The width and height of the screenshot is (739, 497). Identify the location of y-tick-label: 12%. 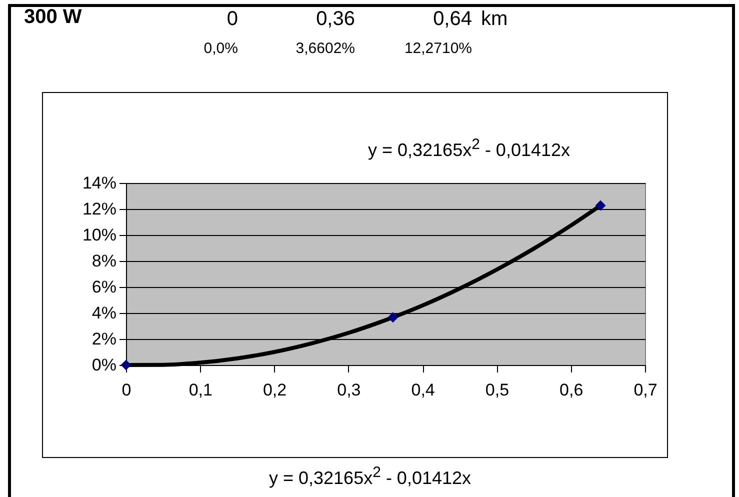
(99, 209).